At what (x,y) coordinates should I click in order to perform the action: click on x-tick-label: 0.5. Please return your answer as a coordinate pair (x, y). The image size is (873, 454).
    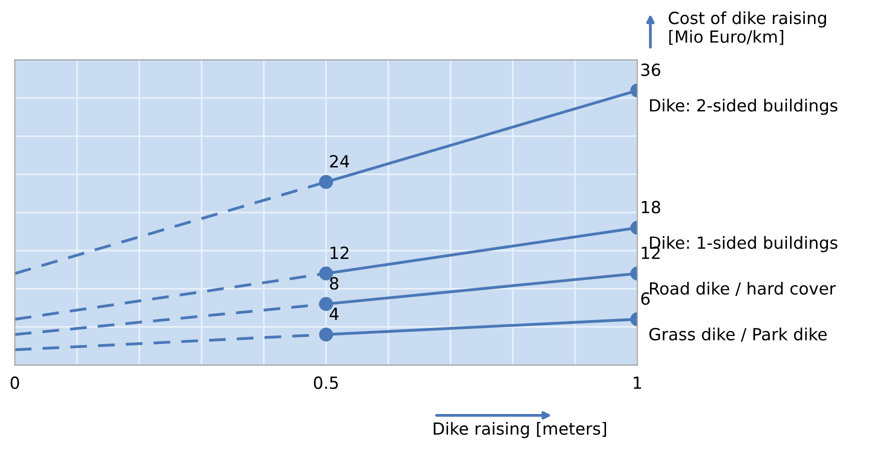
    Looking at the image, I should click on (326, 383).